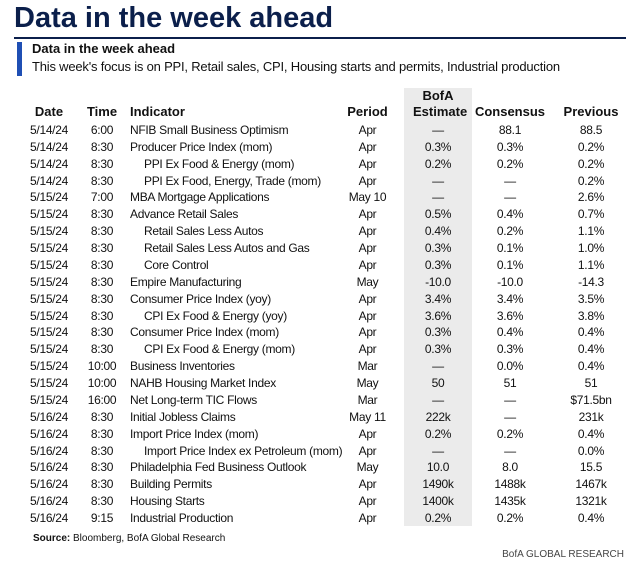 This screenshot has width=640, height=574. What do you see at coordinates (438, 349) in the screenshot?
I see `bofa-estimate-cell: 0.3%` at bounding box center [438, 349].